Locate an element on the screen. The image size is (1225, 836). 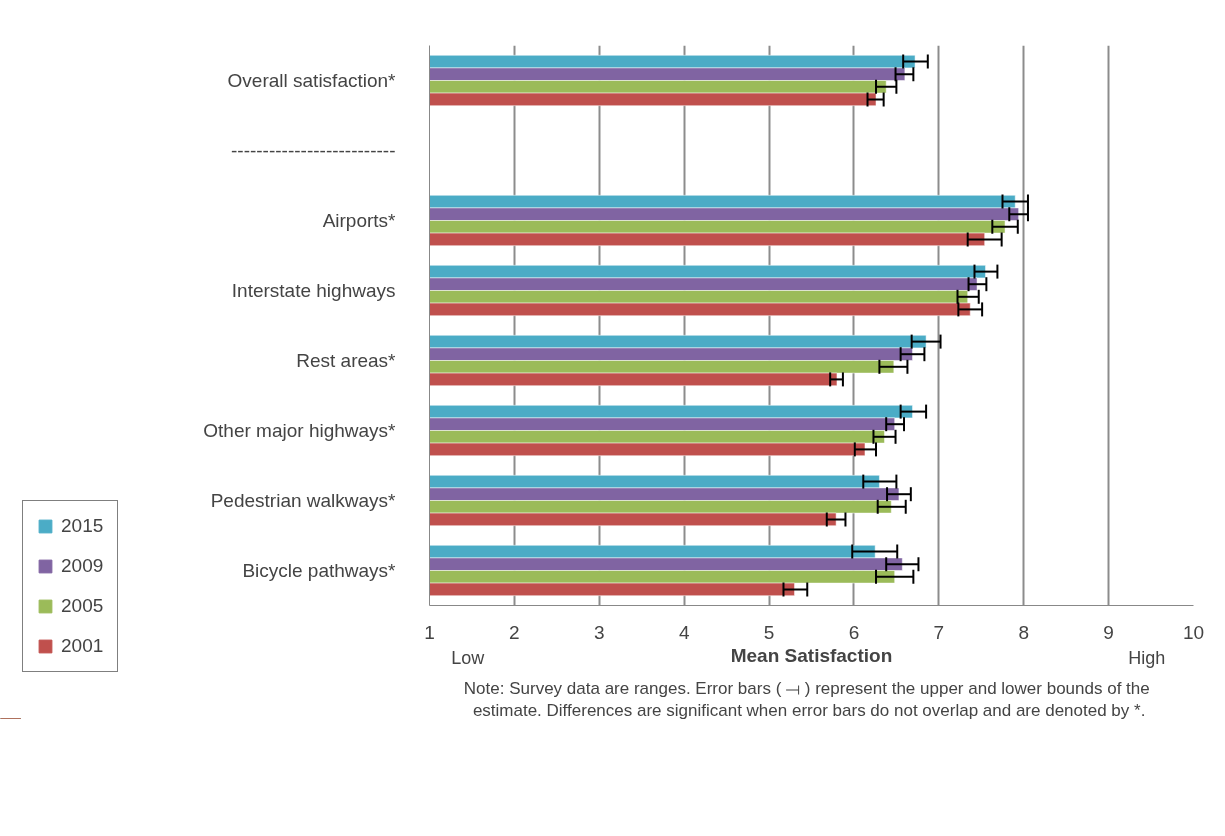
x-tick-label: 4 is located at coordinates (684, 632).